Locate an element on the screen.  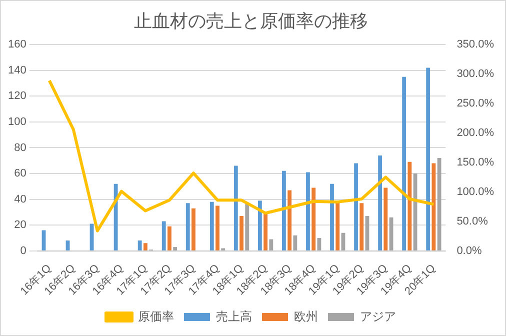
y-tick-label: 80 is located at coordinates (20, 148).